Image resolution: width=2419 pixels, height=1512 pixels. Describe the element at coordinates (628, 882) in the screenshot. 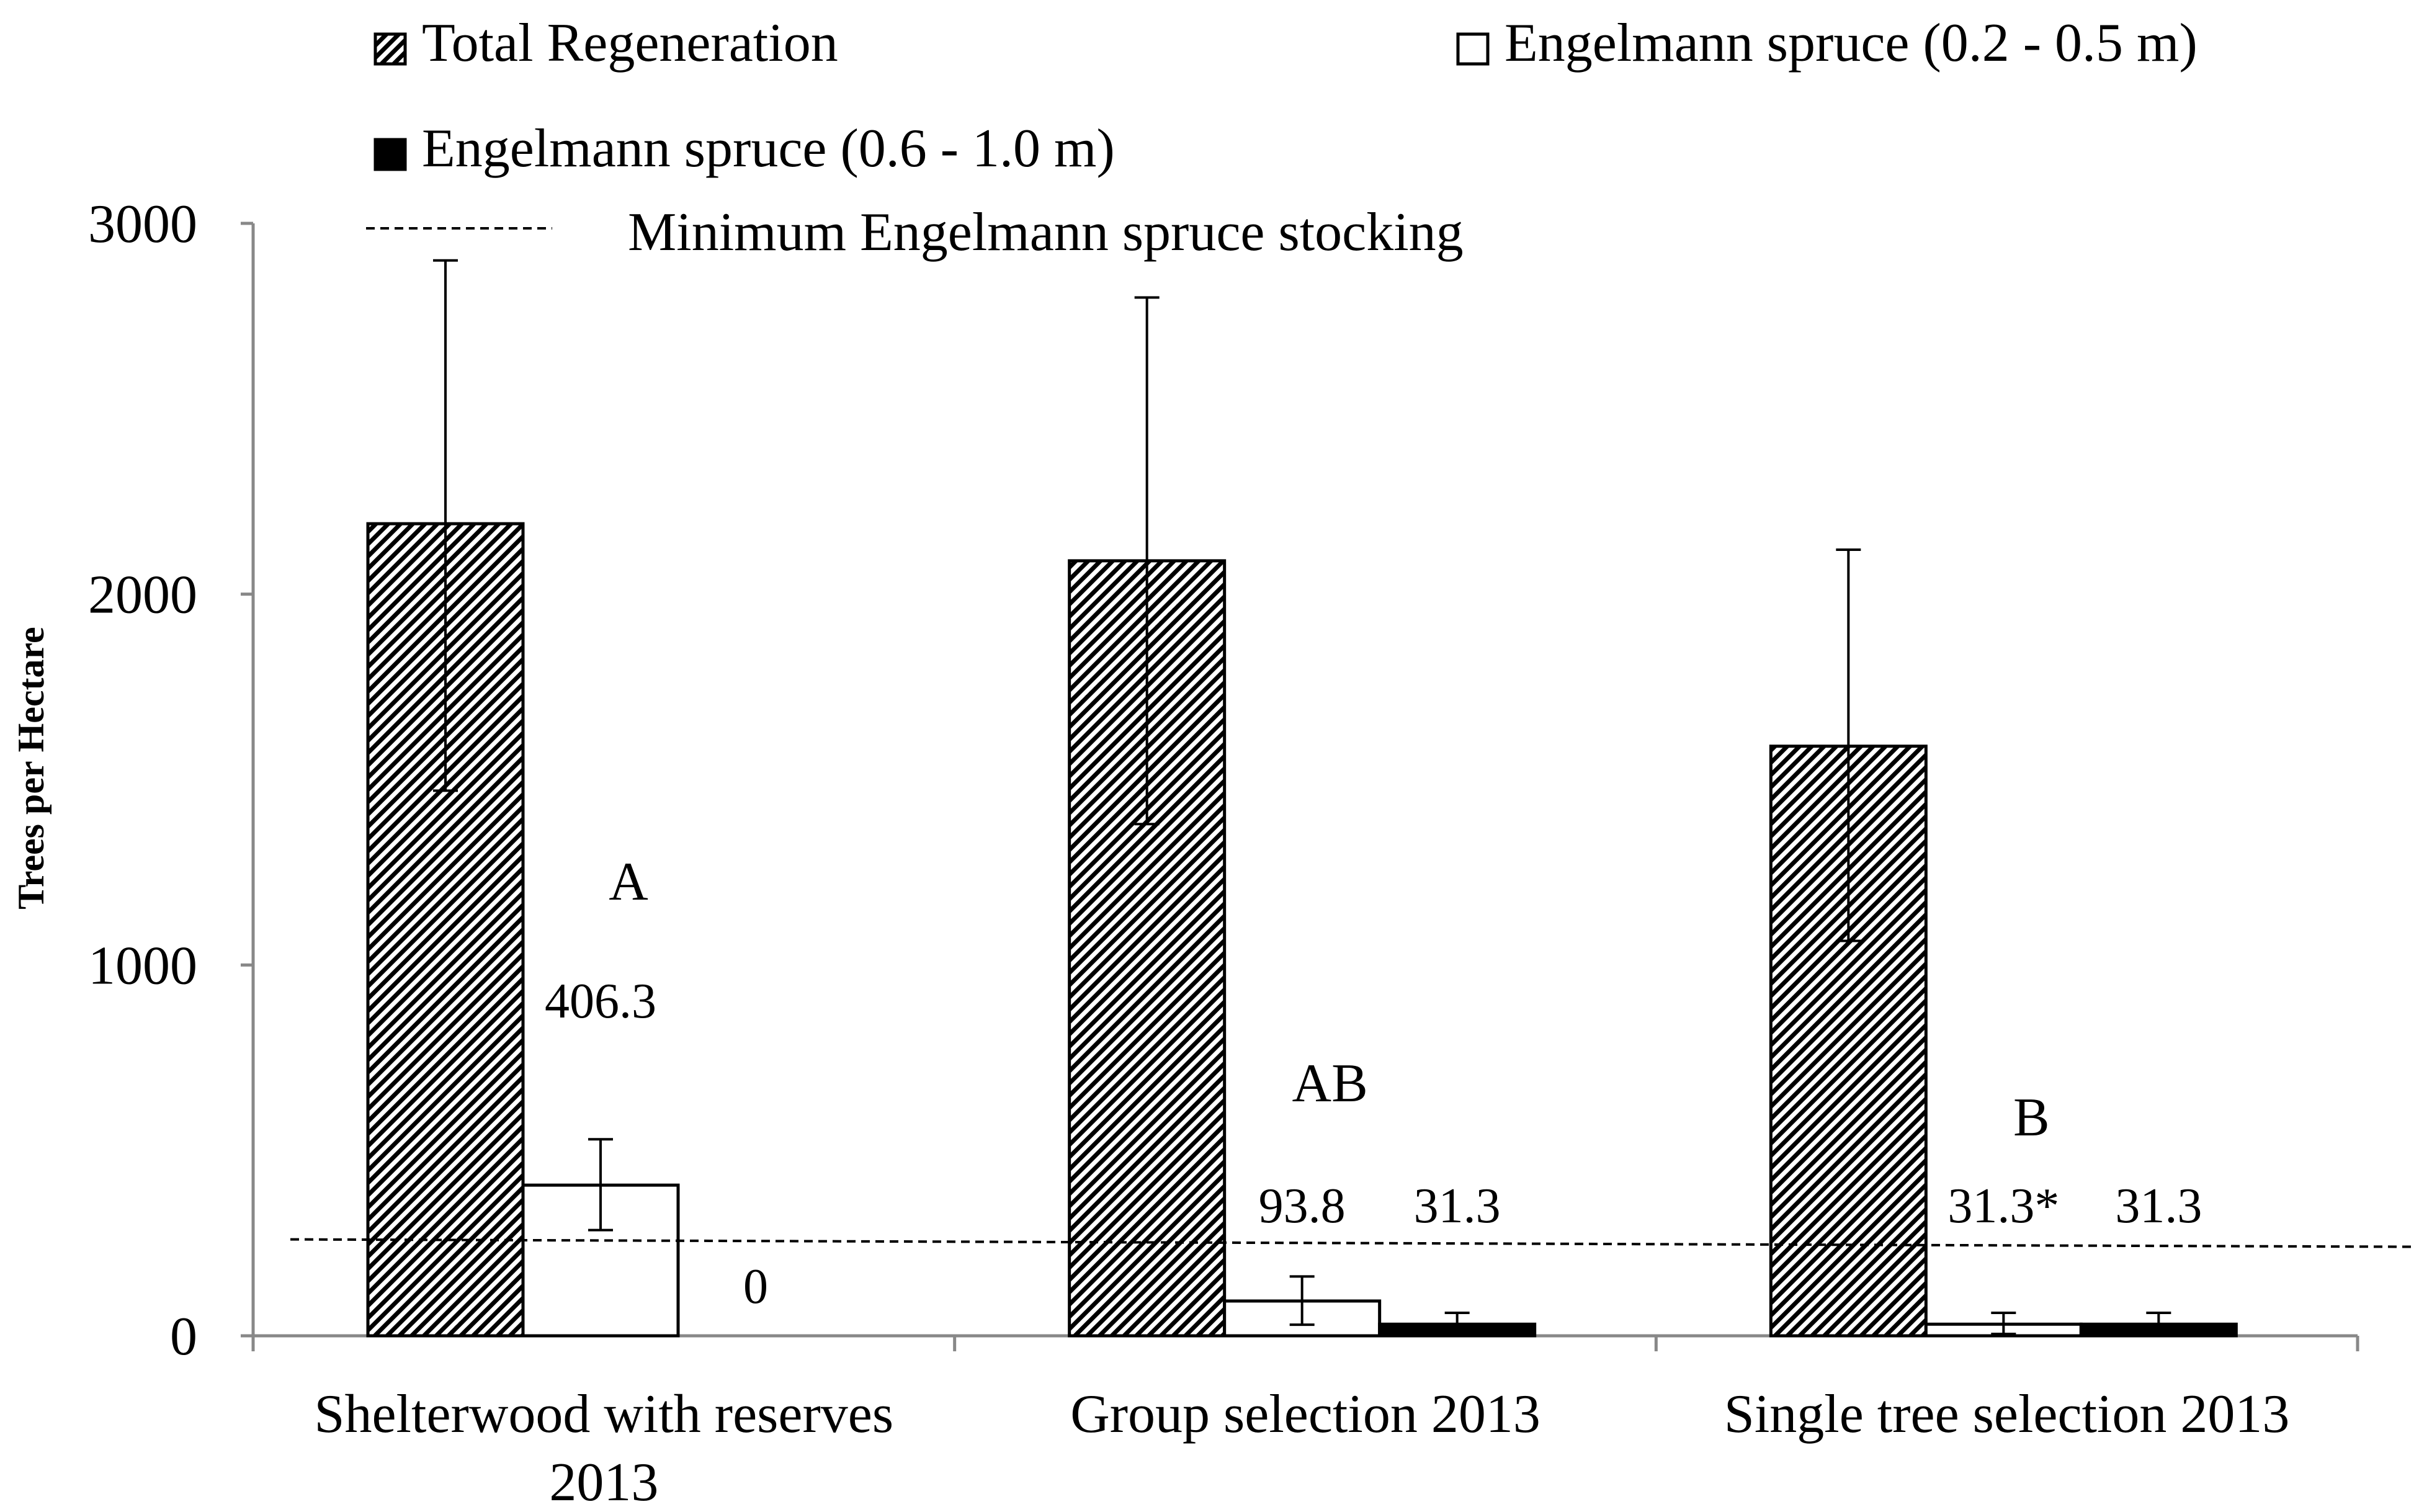

I see `group-letter: A` at that location.